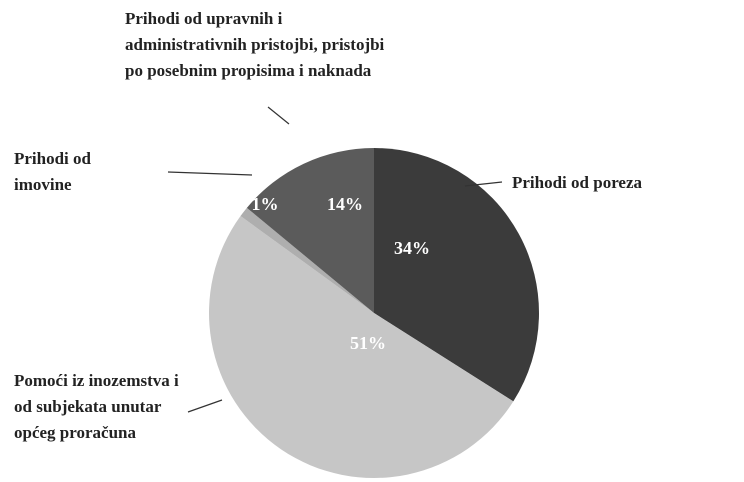 This screenshot has height=482, width=744. I want to click on value-label: 14%, so click(345, 204).